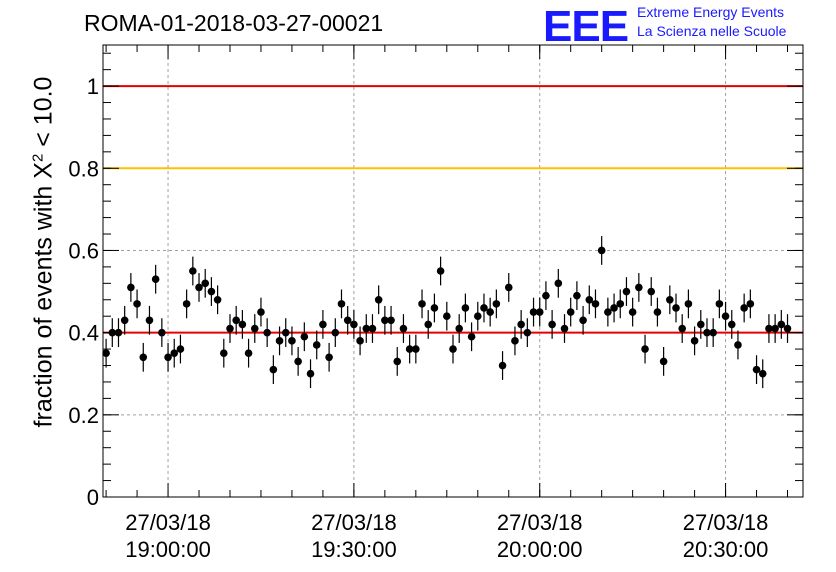 The height and width of the screenshot is (572, 836). What do you see at coordinates (168, 549) in the screenshot?
I see `x-tick-label-time: 19:00:00` at bounding box center [168, 549].